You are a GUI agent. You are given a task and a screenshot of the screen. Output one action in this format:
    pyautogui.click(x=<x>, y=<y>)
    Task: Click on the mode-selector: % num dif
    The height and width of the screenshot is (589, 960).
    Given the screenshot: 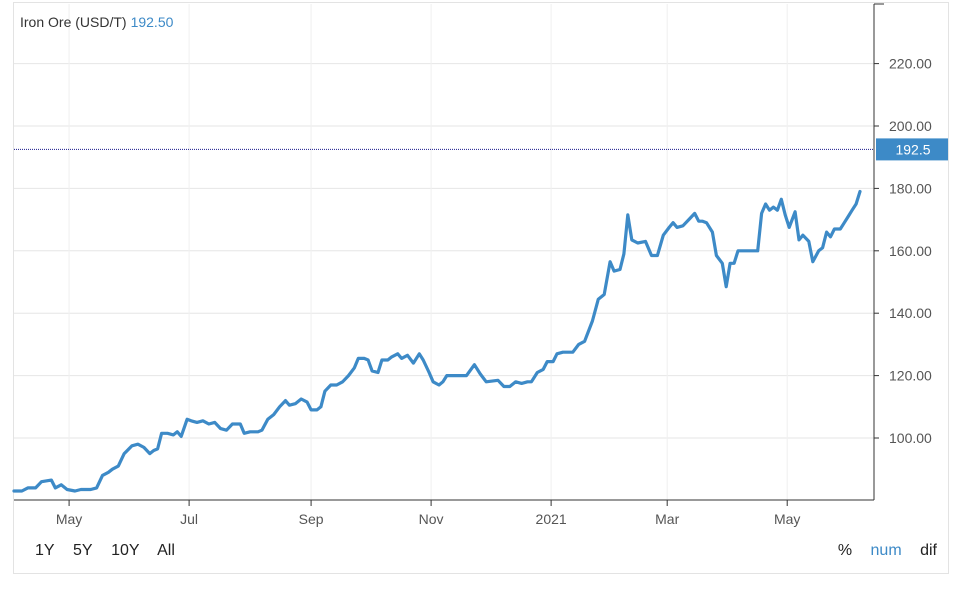 What is the action you would take?
    pyautogui.click(x=880, y=551)
    